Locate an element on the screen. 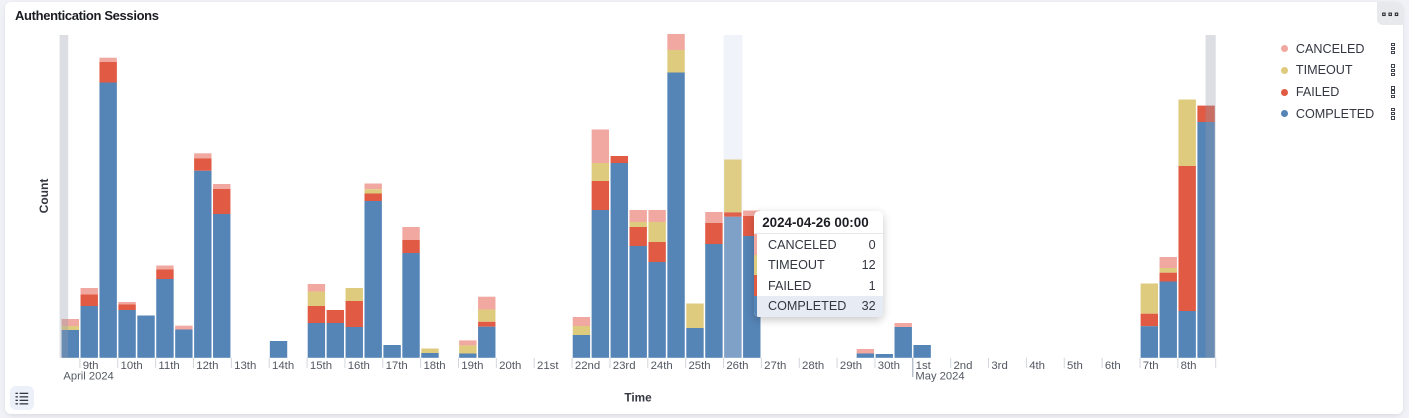 This screenshot has height=418, width=1409. svg-text: 8th is located at coordinates (1189, 366).